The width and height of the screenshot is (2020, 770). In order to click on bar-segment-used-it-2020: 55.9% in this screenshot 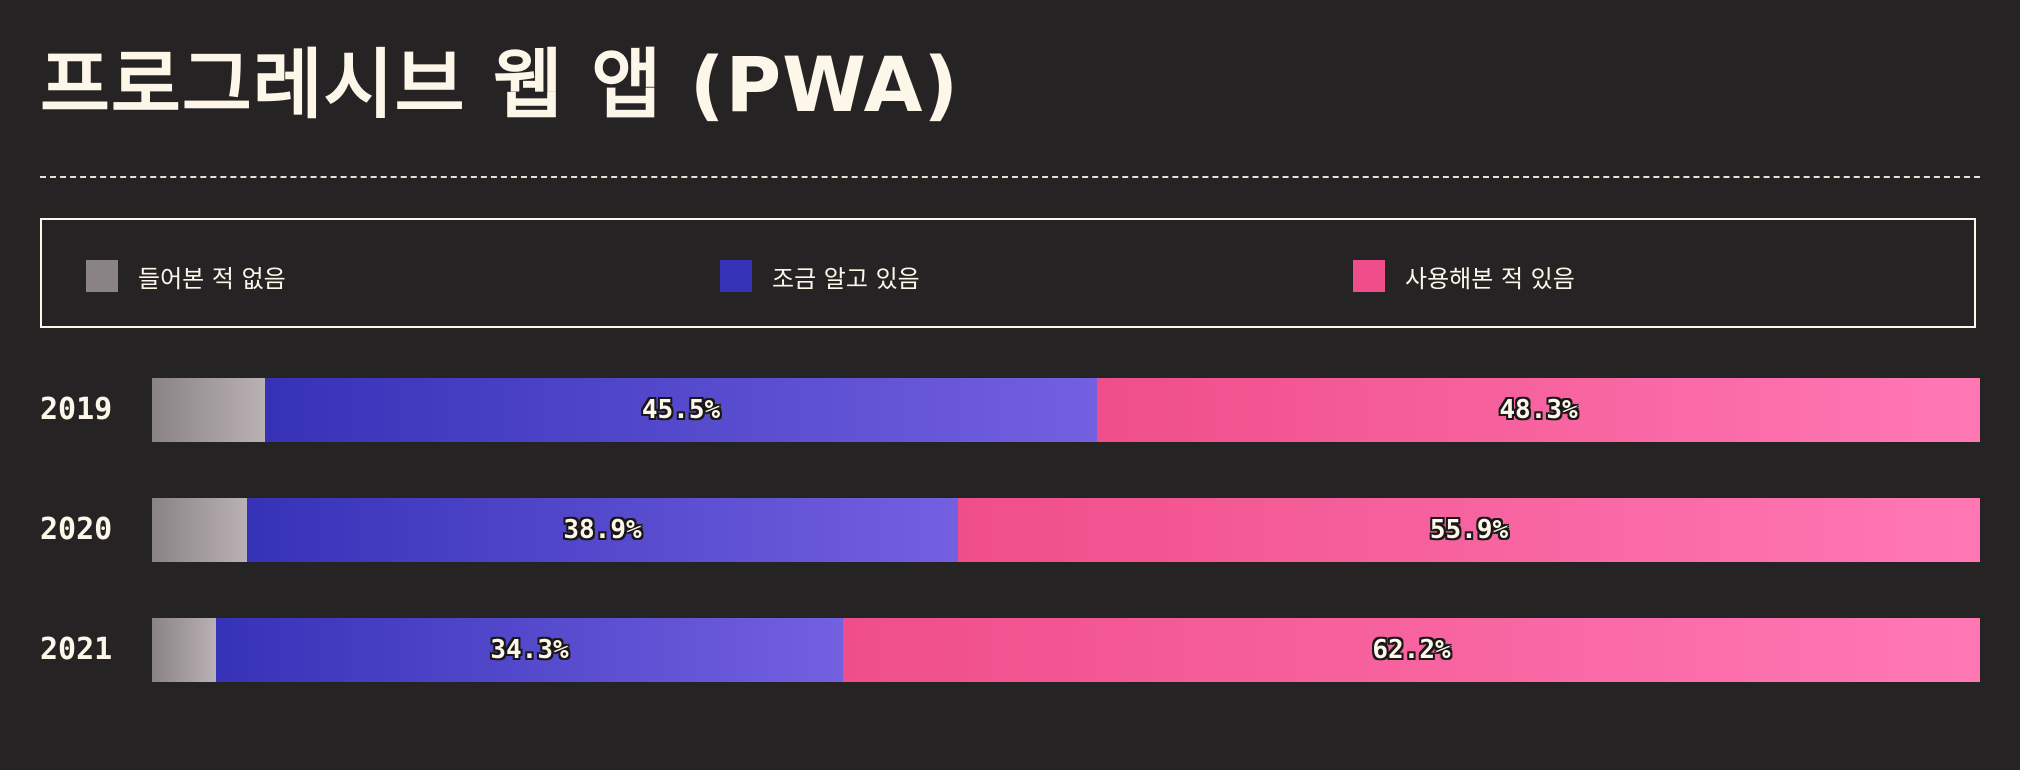, I will do `click(1469, 530)`.